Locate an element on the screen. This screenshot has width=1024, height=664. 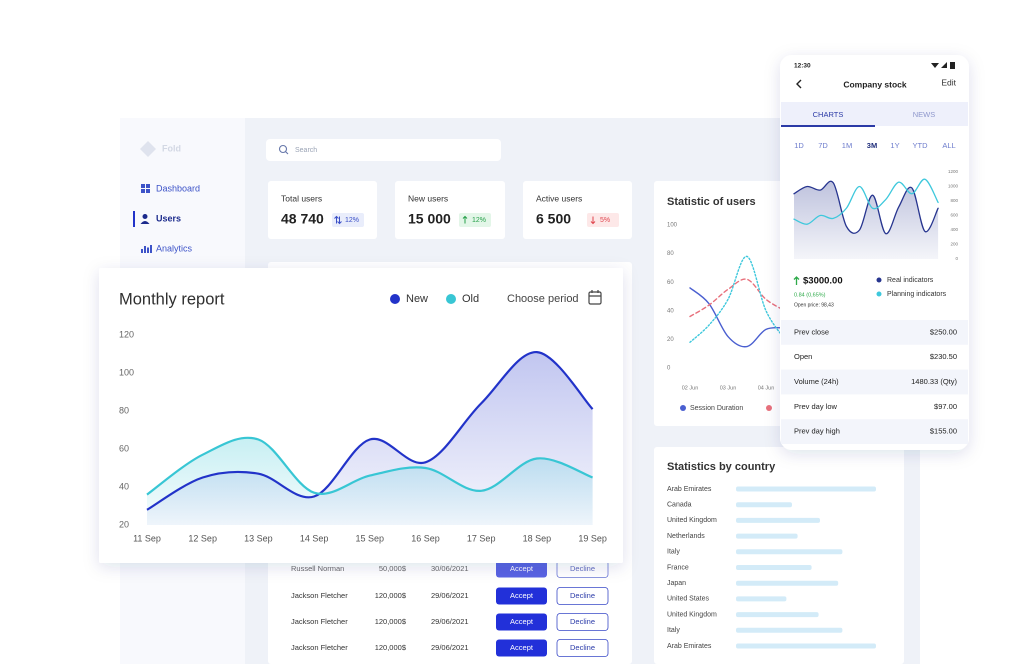
period-option: 1D is located at coordinates (799, 145).